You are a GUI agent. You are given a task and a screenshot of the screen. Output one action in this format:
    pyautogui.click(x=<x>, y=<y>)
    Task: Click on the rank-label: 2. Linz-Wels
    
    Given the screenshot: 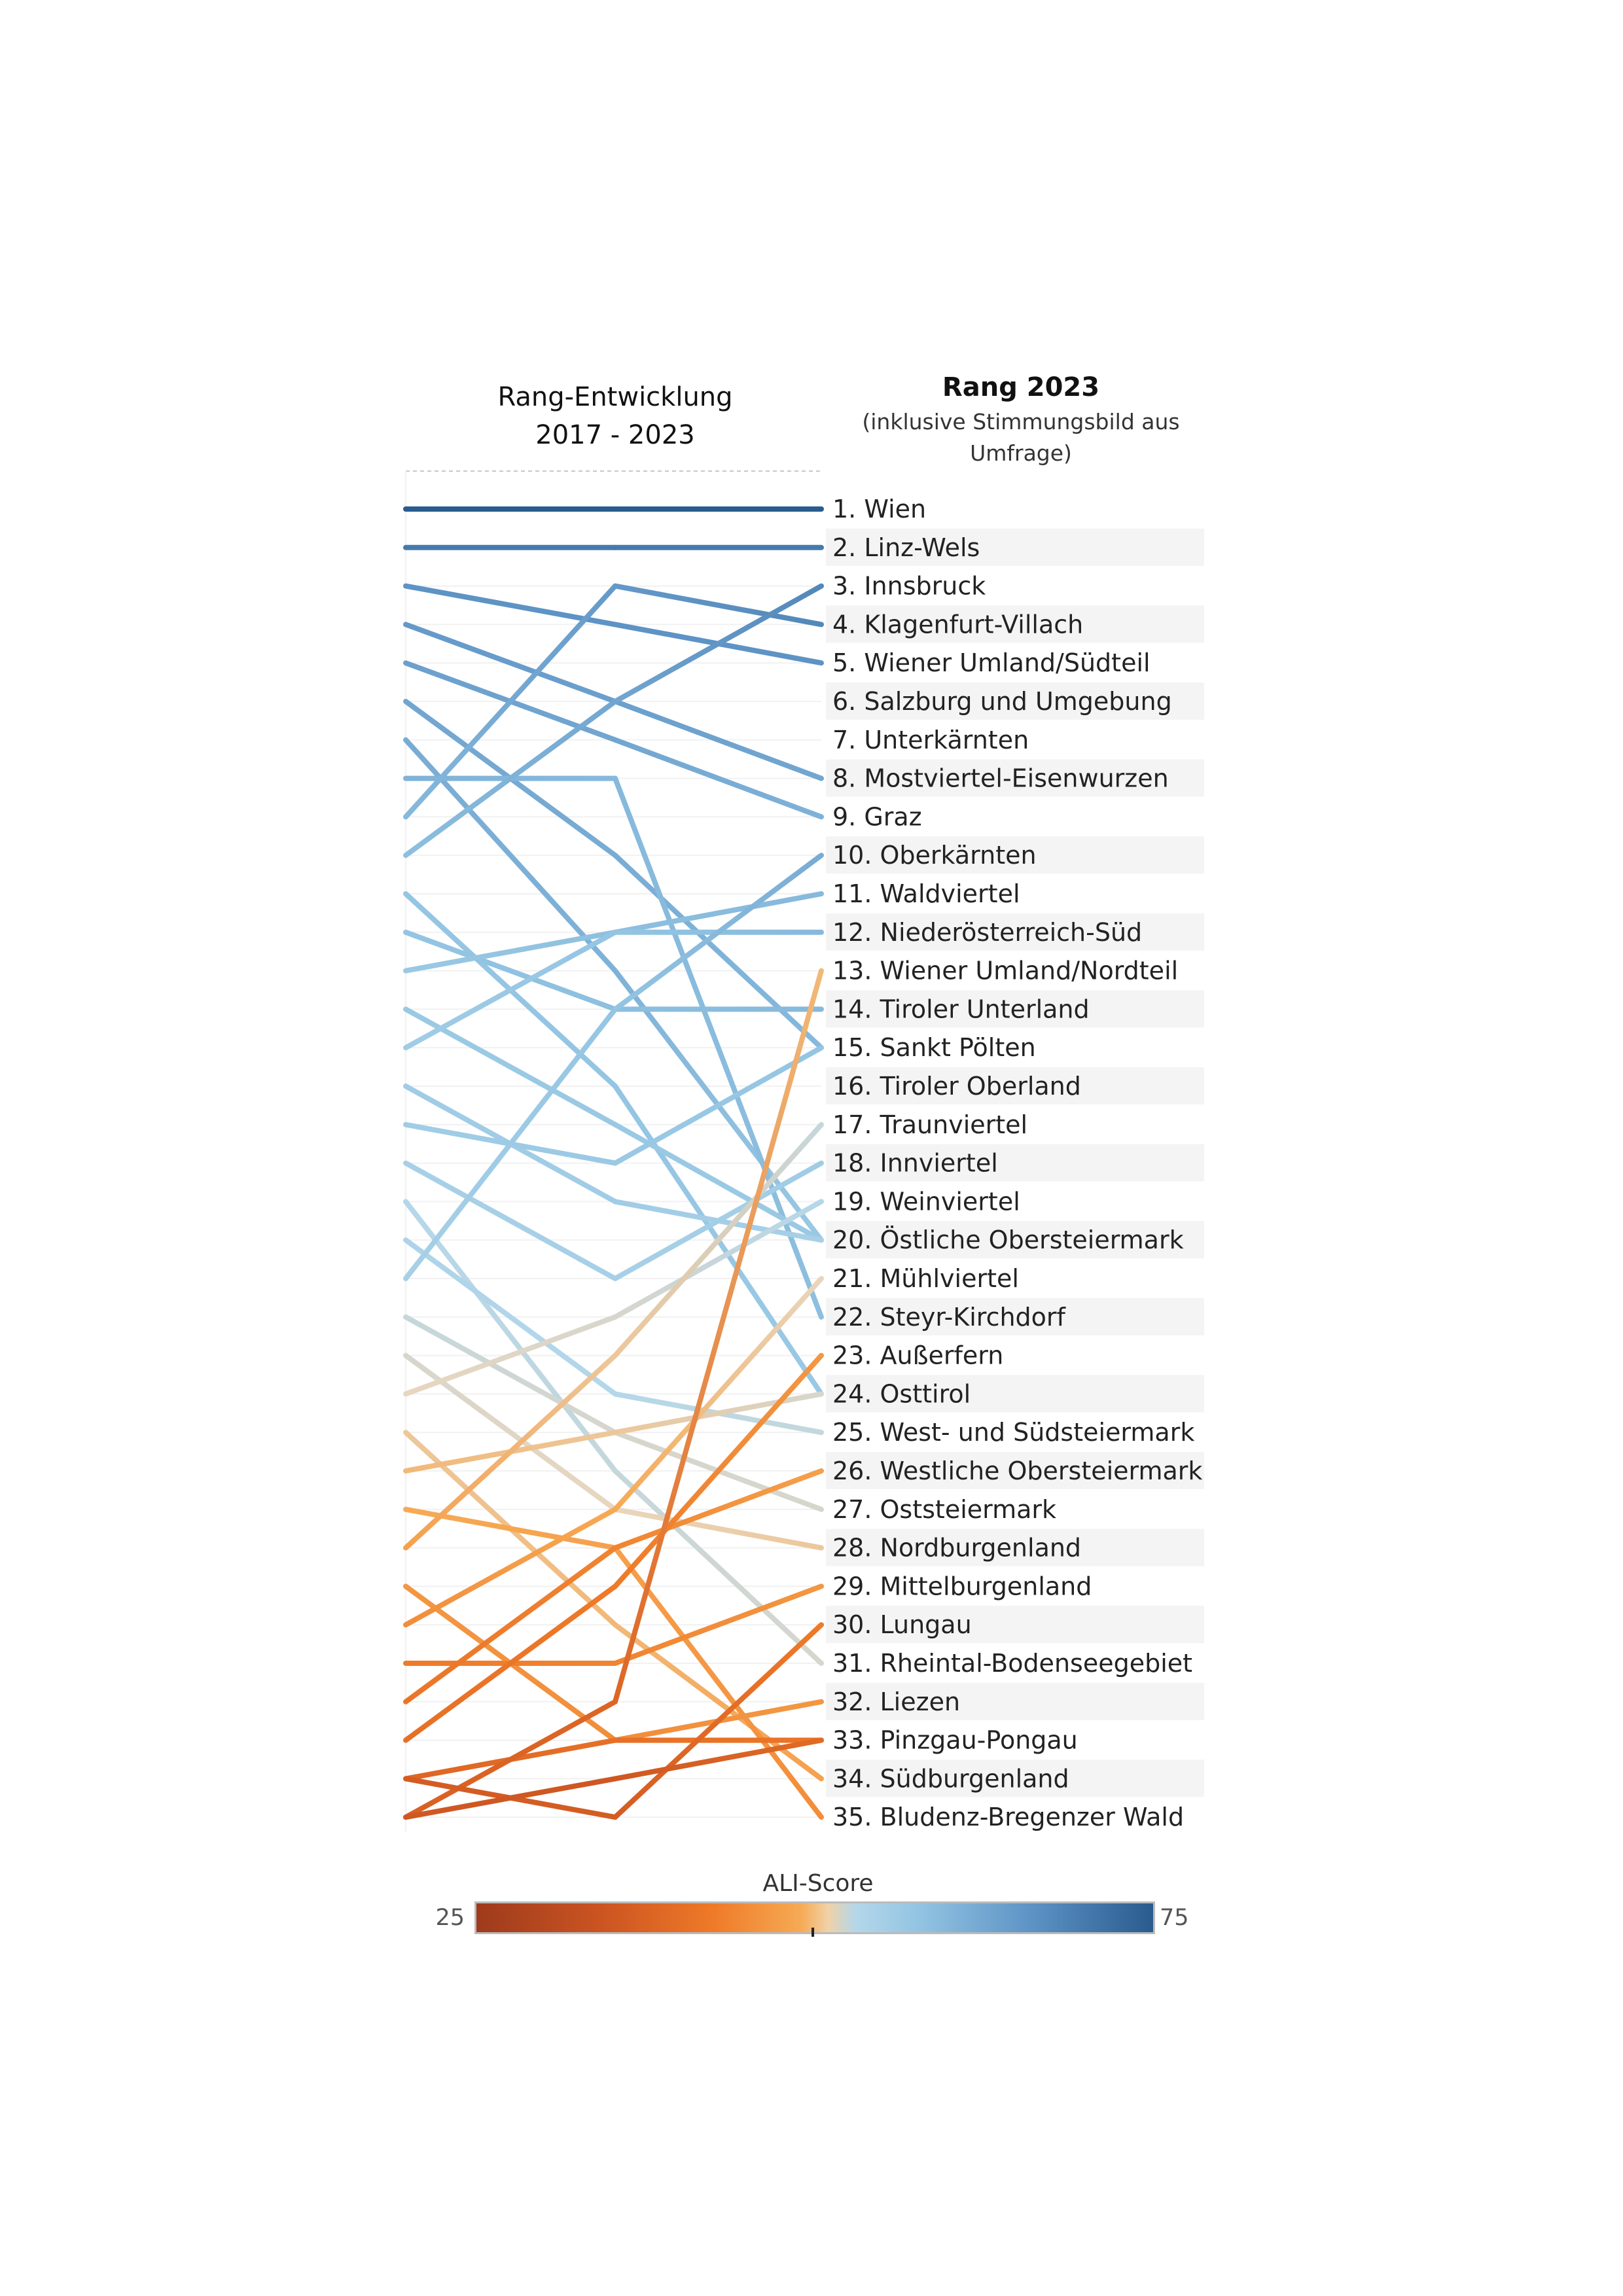 What is the action you would take?
    pyautogui.click(x=906, y=547)
    